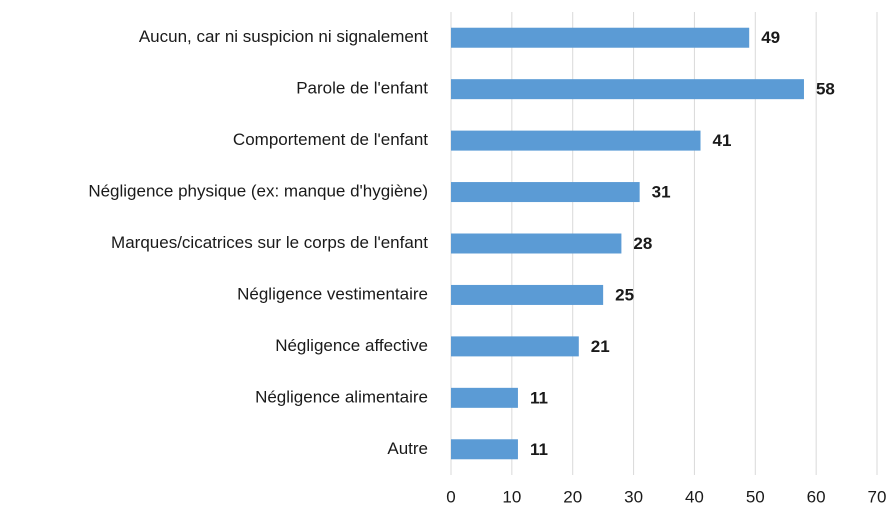 The height and width of the screenshot is (515, 888). What do you see at coordinates (600, 346) in the screenshot?
I see `value-label: 21` at bounding box center [600, 346].